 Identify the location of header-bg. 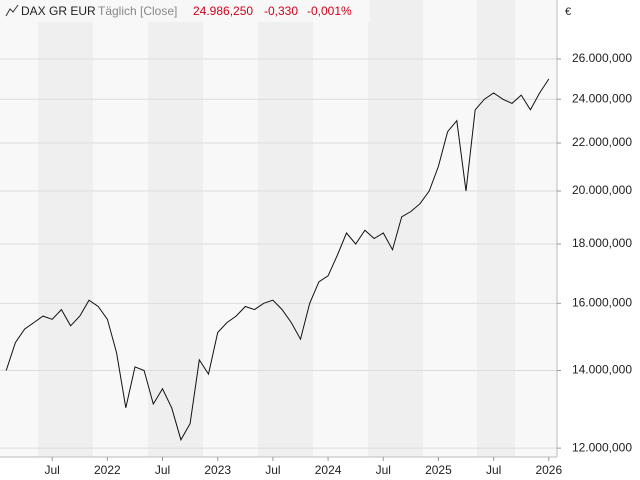
(185, 11).